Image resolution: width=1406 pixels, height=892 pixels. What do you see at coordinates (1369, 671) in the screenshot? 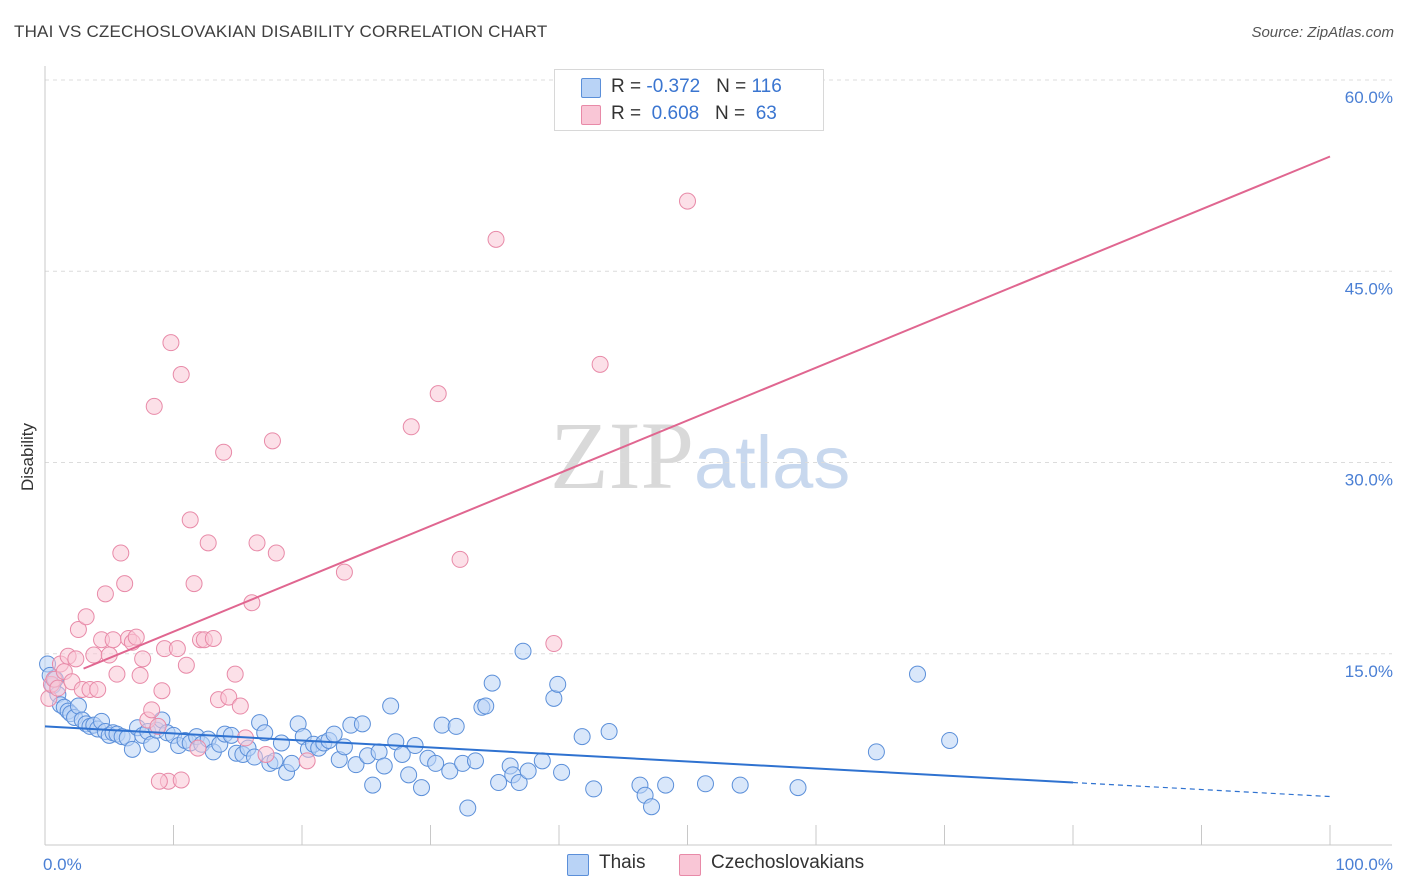
I see `y-tick-label: 15.0%` at bounding box center [1369, 671].